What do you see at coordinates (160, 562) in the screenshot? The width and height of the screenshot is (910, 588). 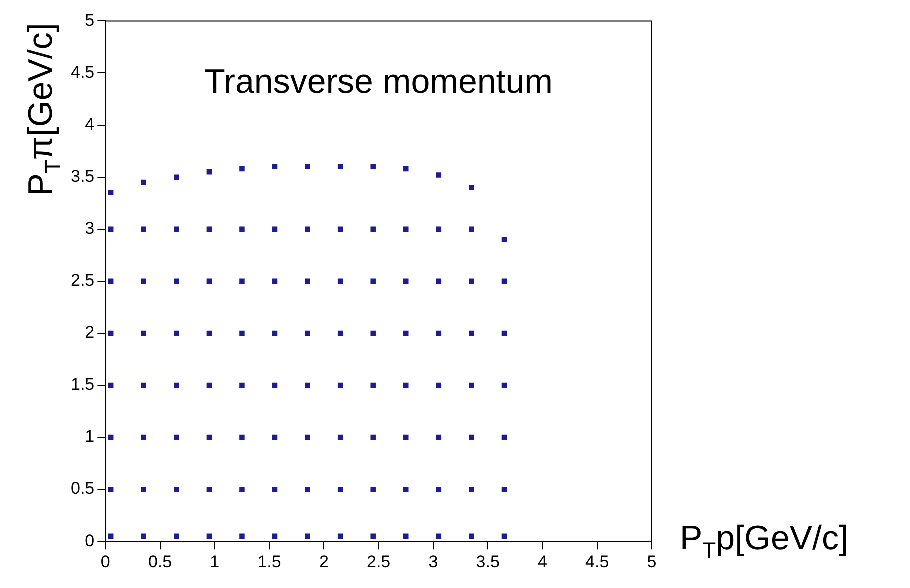 I see `x-tick-label: 0.5` at bounding box center [160, 562].